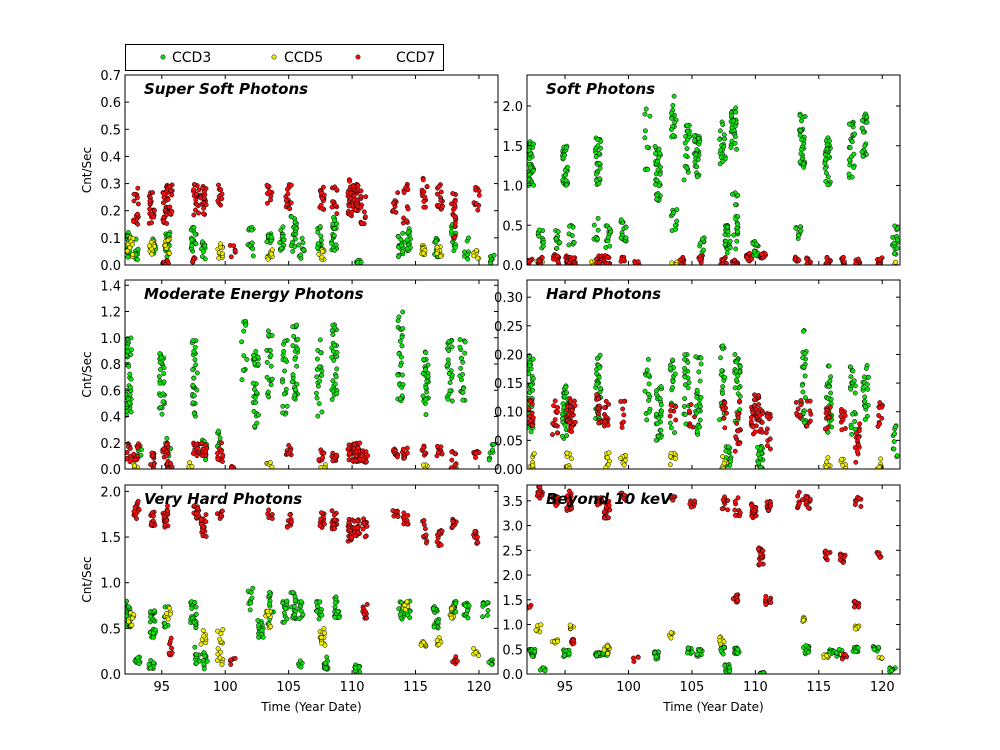 The width and height of the screenshot is (1000, 750). What do you see at coordinates (713, 179) in the screenshot?
I see `data-points` at bounding box center [713, 179].